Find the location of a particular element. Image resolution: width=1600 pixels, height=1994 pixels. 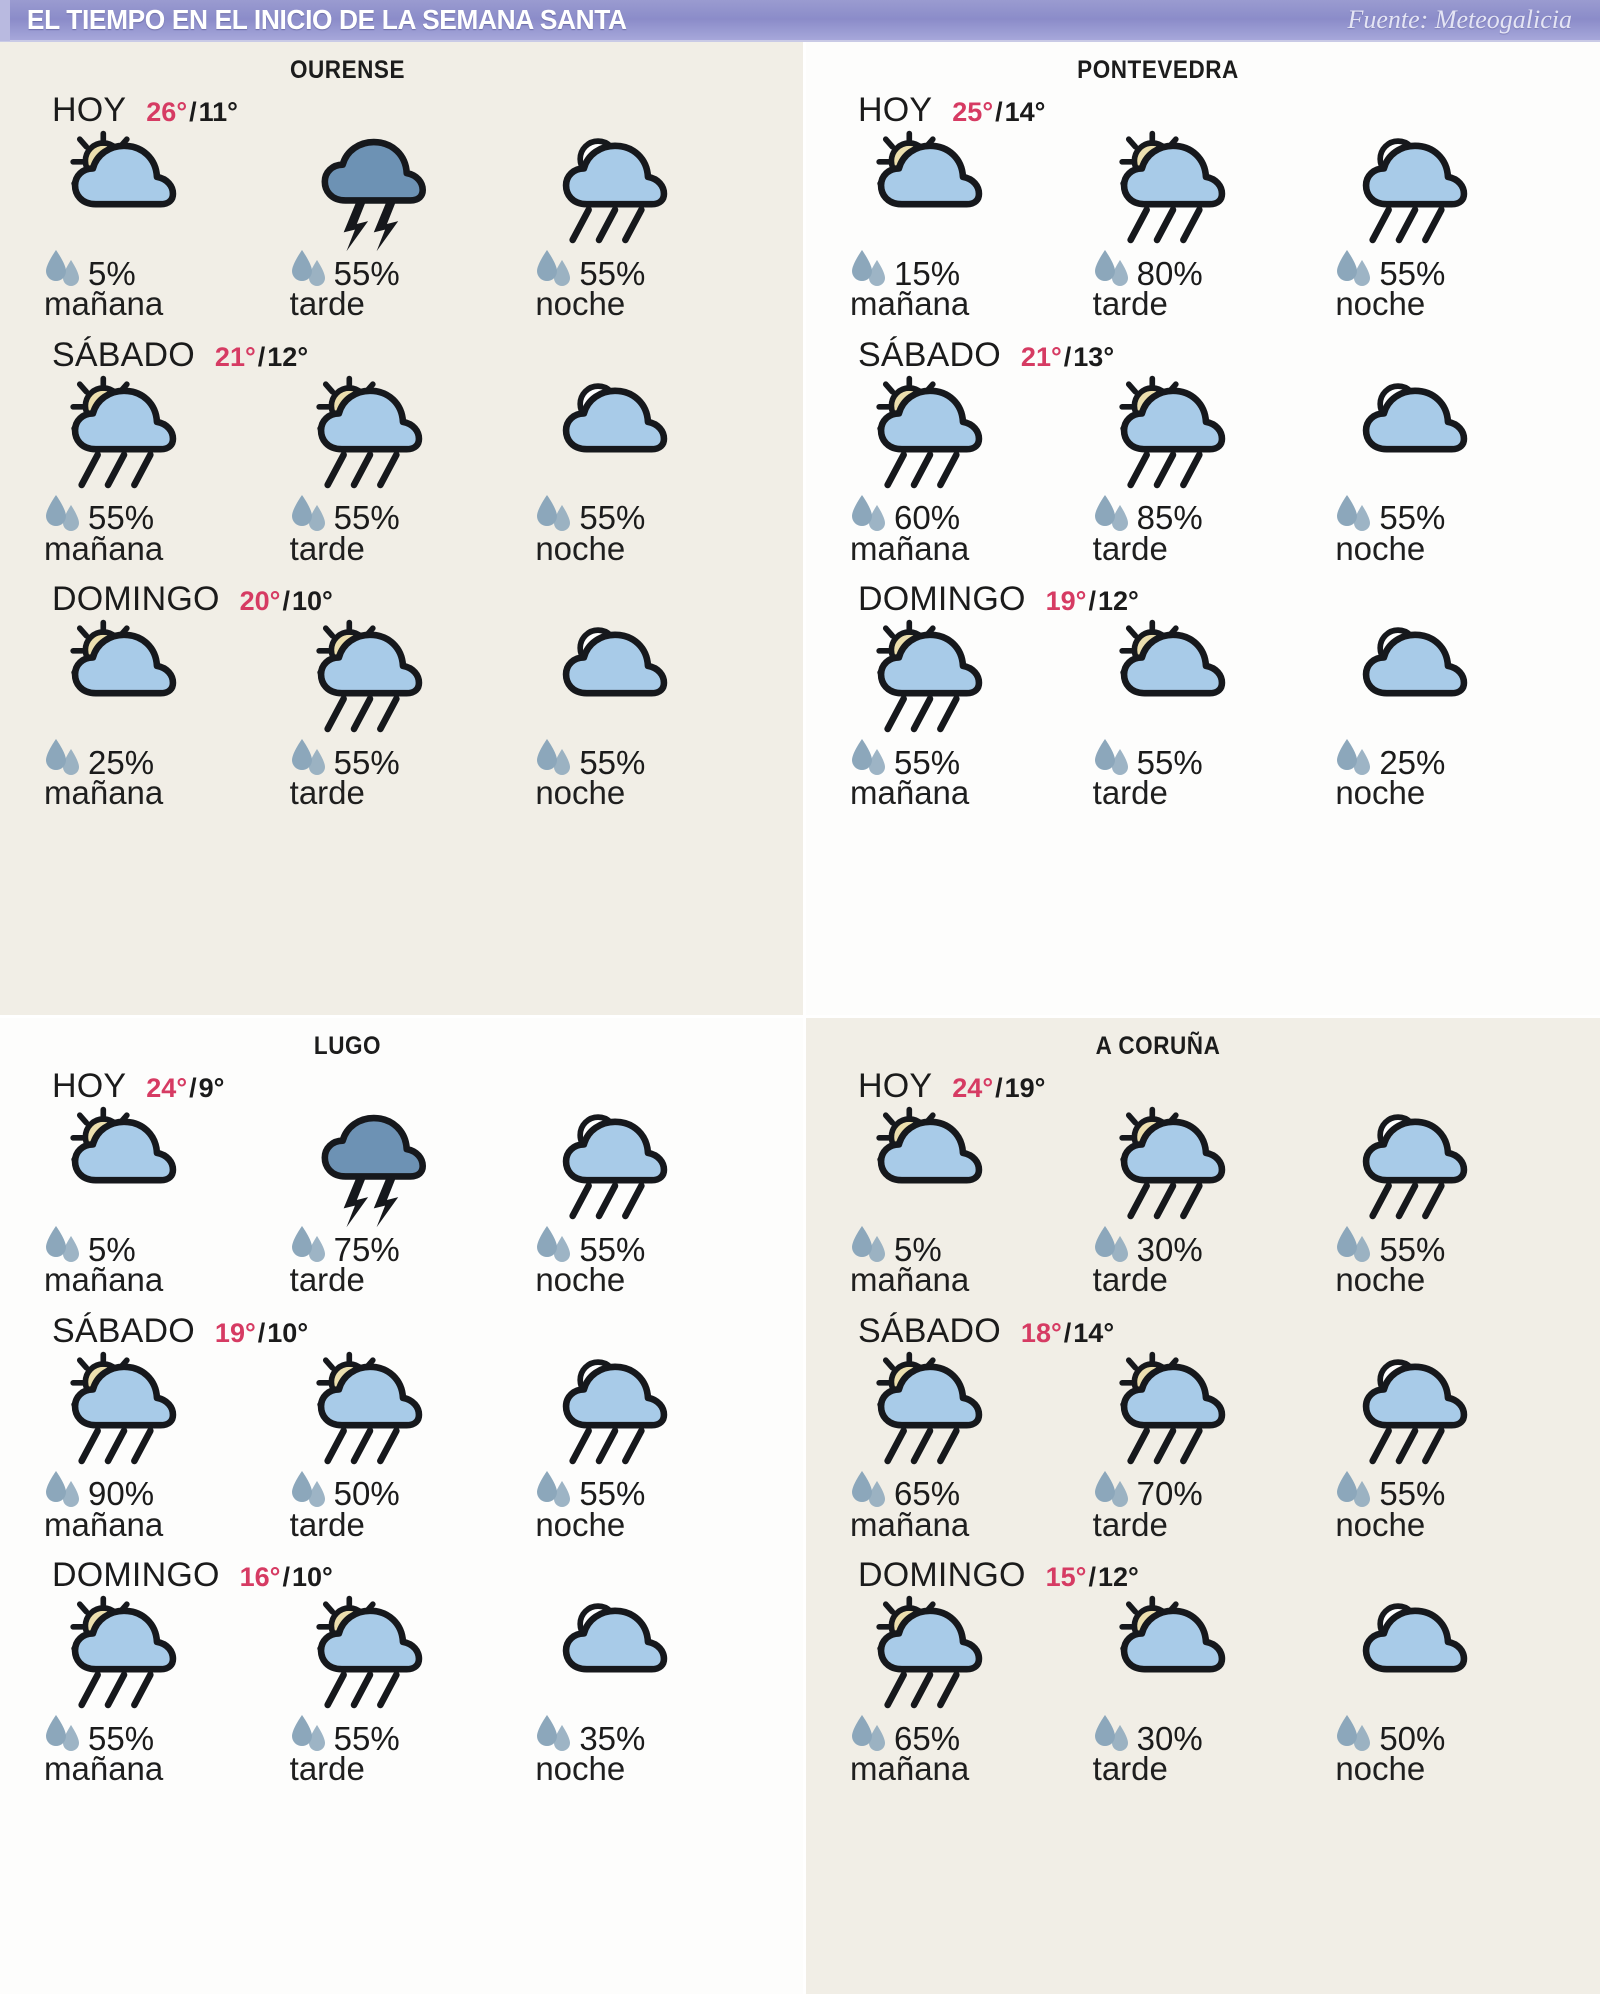

forecast-slot: 55% tarde is located at coordinates (409, 1691).